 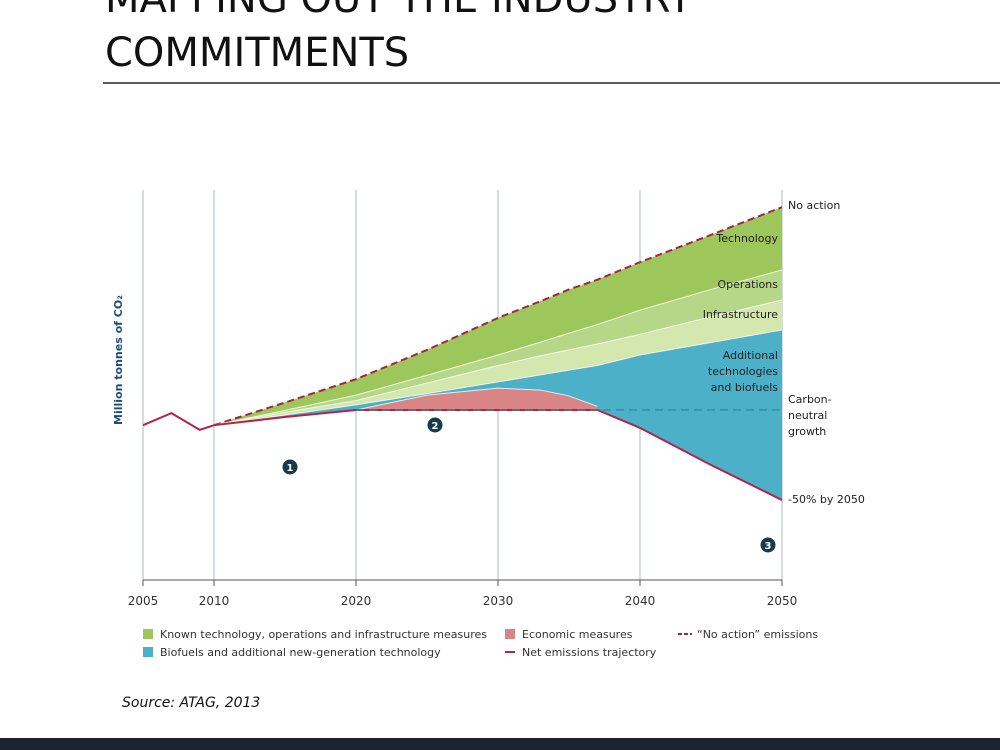 What do you see at coordinates (810, 415) in the screenshot?
I see `reference-label: Carbon-neutral growth` at bounding box center [810, 415].